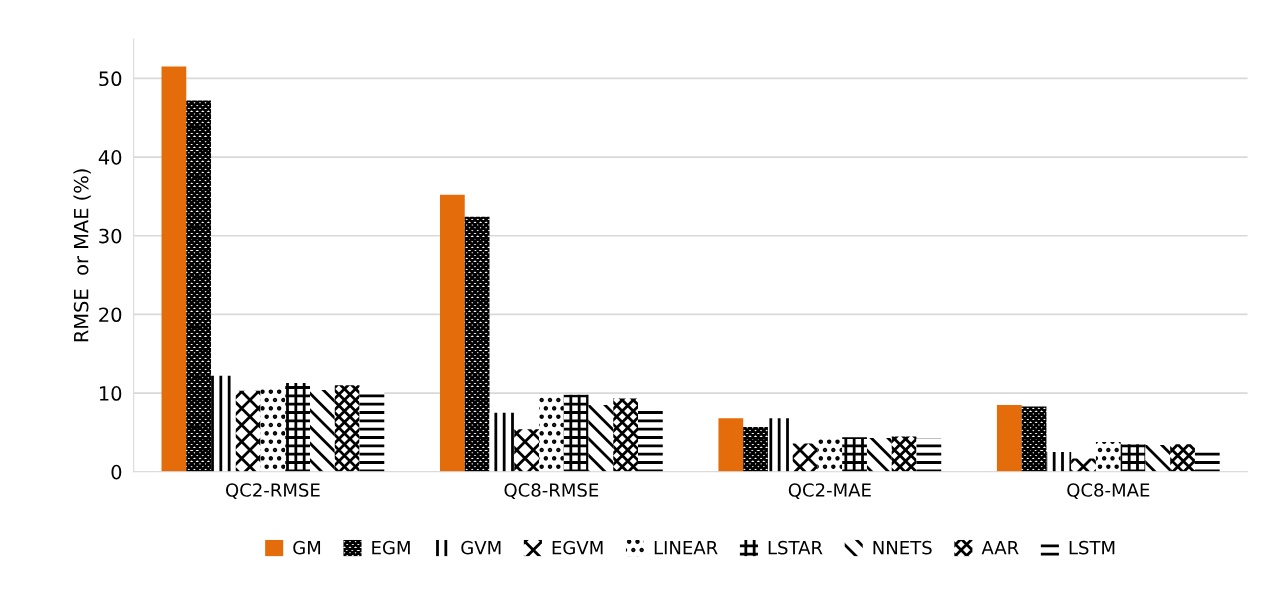 The width and height of the screenshot is (1273, 601). I want to click on x-tick-label: QC2-RMSE, so click(273, 491).